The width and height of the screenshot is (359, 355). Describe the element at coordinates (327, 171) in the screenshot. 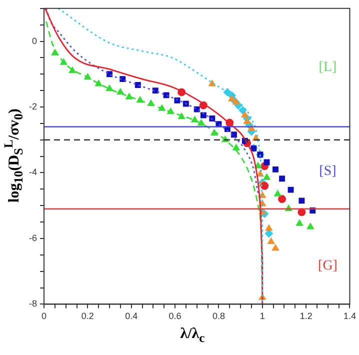

I see `annotation: [S]` at that location.